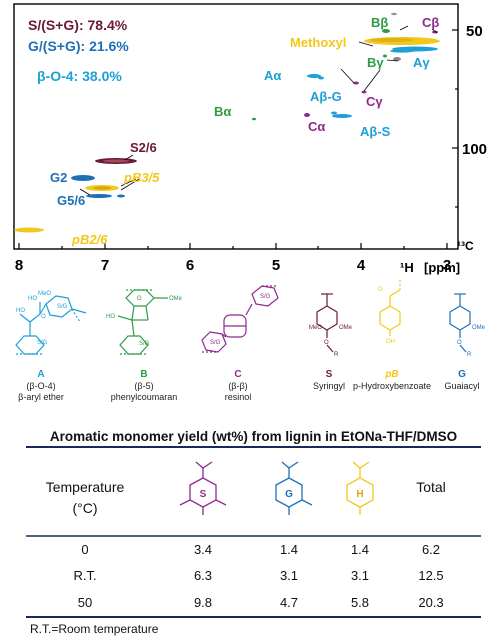 This screenshot has height=641, width=500. I want to click on svg-text: MeO, so click(44, 294).